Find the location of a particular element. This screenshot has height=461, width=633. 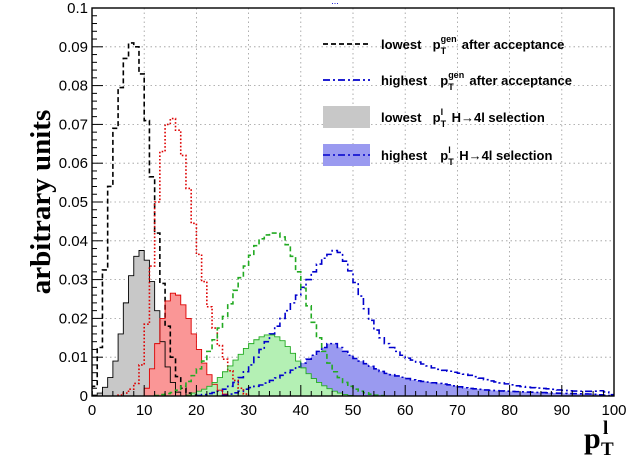

x-axis-label-sup: l is located at coordinates (605, 428).